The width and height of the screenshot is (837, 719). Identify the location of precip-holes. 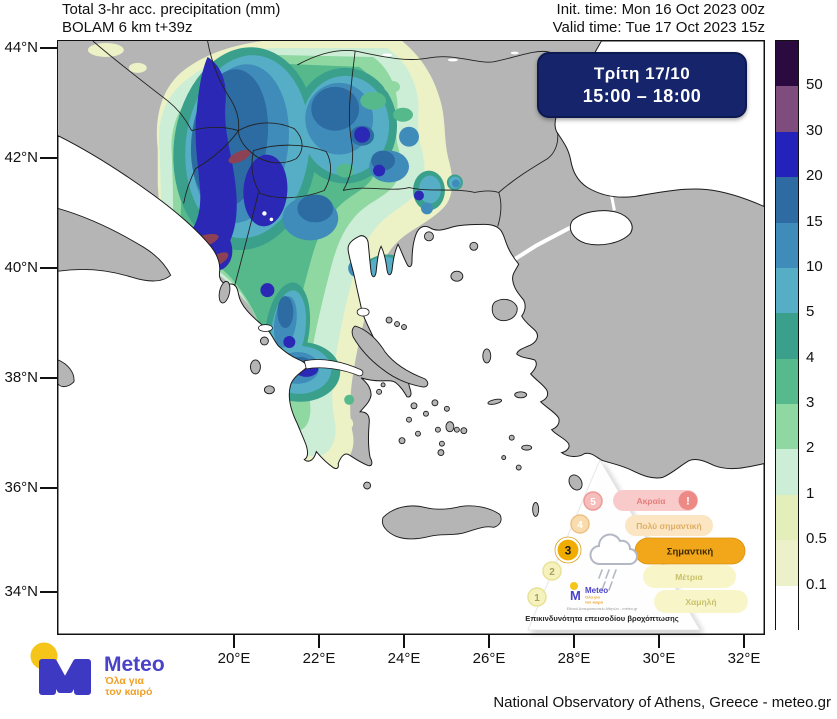
(374, 129).